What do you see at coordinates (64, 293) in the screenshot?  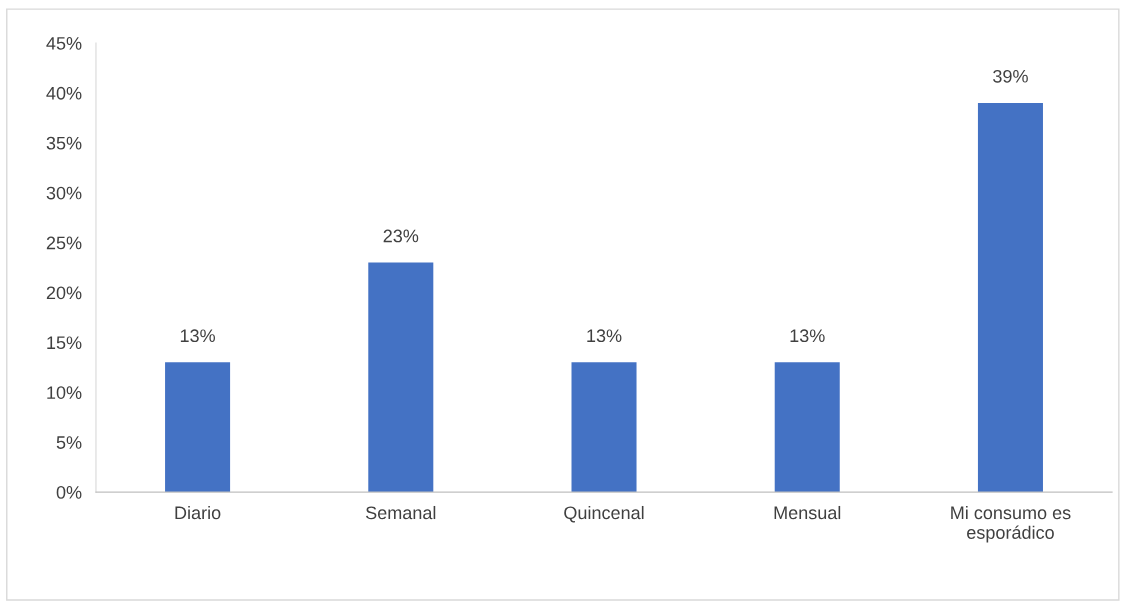 I see `y-tick-label: 20%` at bounding box center [64, 293].